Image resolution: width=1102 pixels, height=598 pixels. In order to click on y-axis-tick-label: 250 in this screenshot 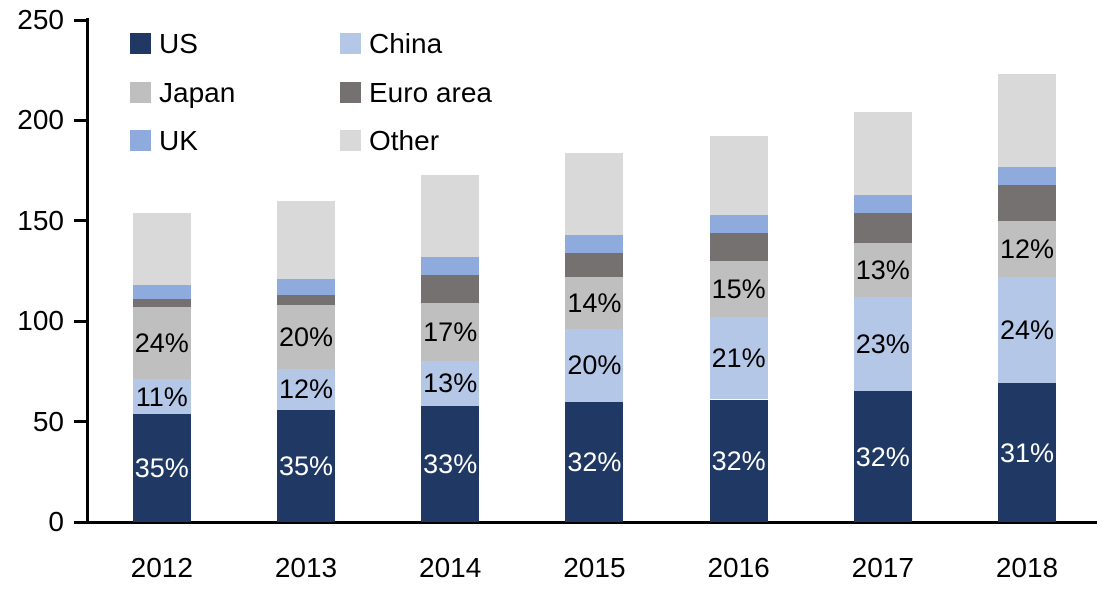, I will do `click(40, 19)`.